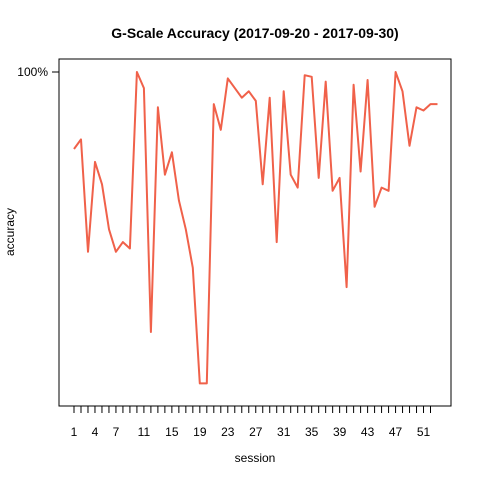  What do you see at coordinates (10, 232) in the screenshot?
I see `y-axis-label: accuracy` at bounding box center [10, 232].